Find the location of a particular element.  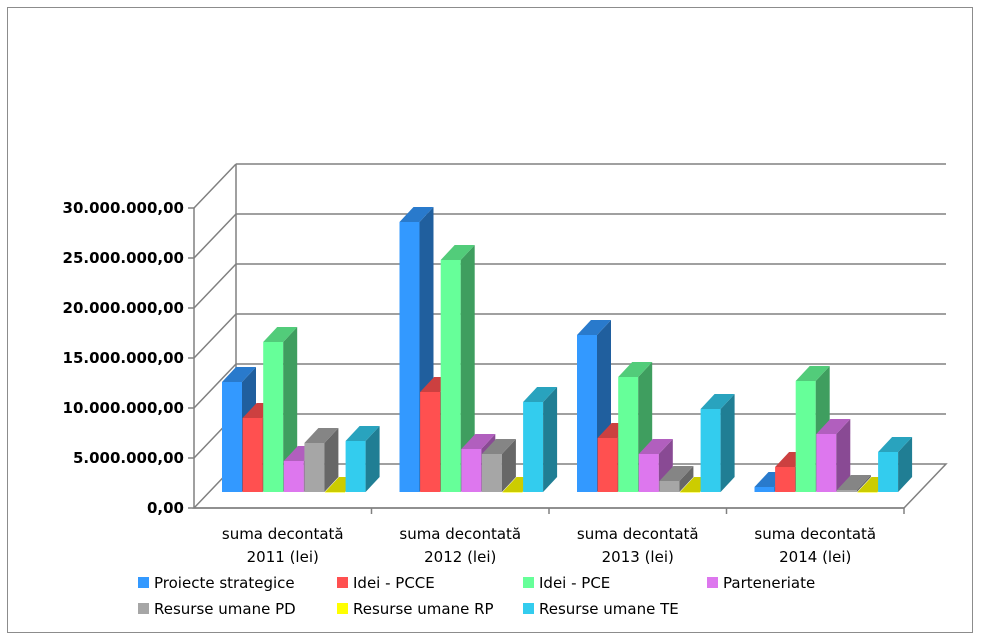

y-tick-label: 15.000.000,00 is located at coordinates (123, 358).